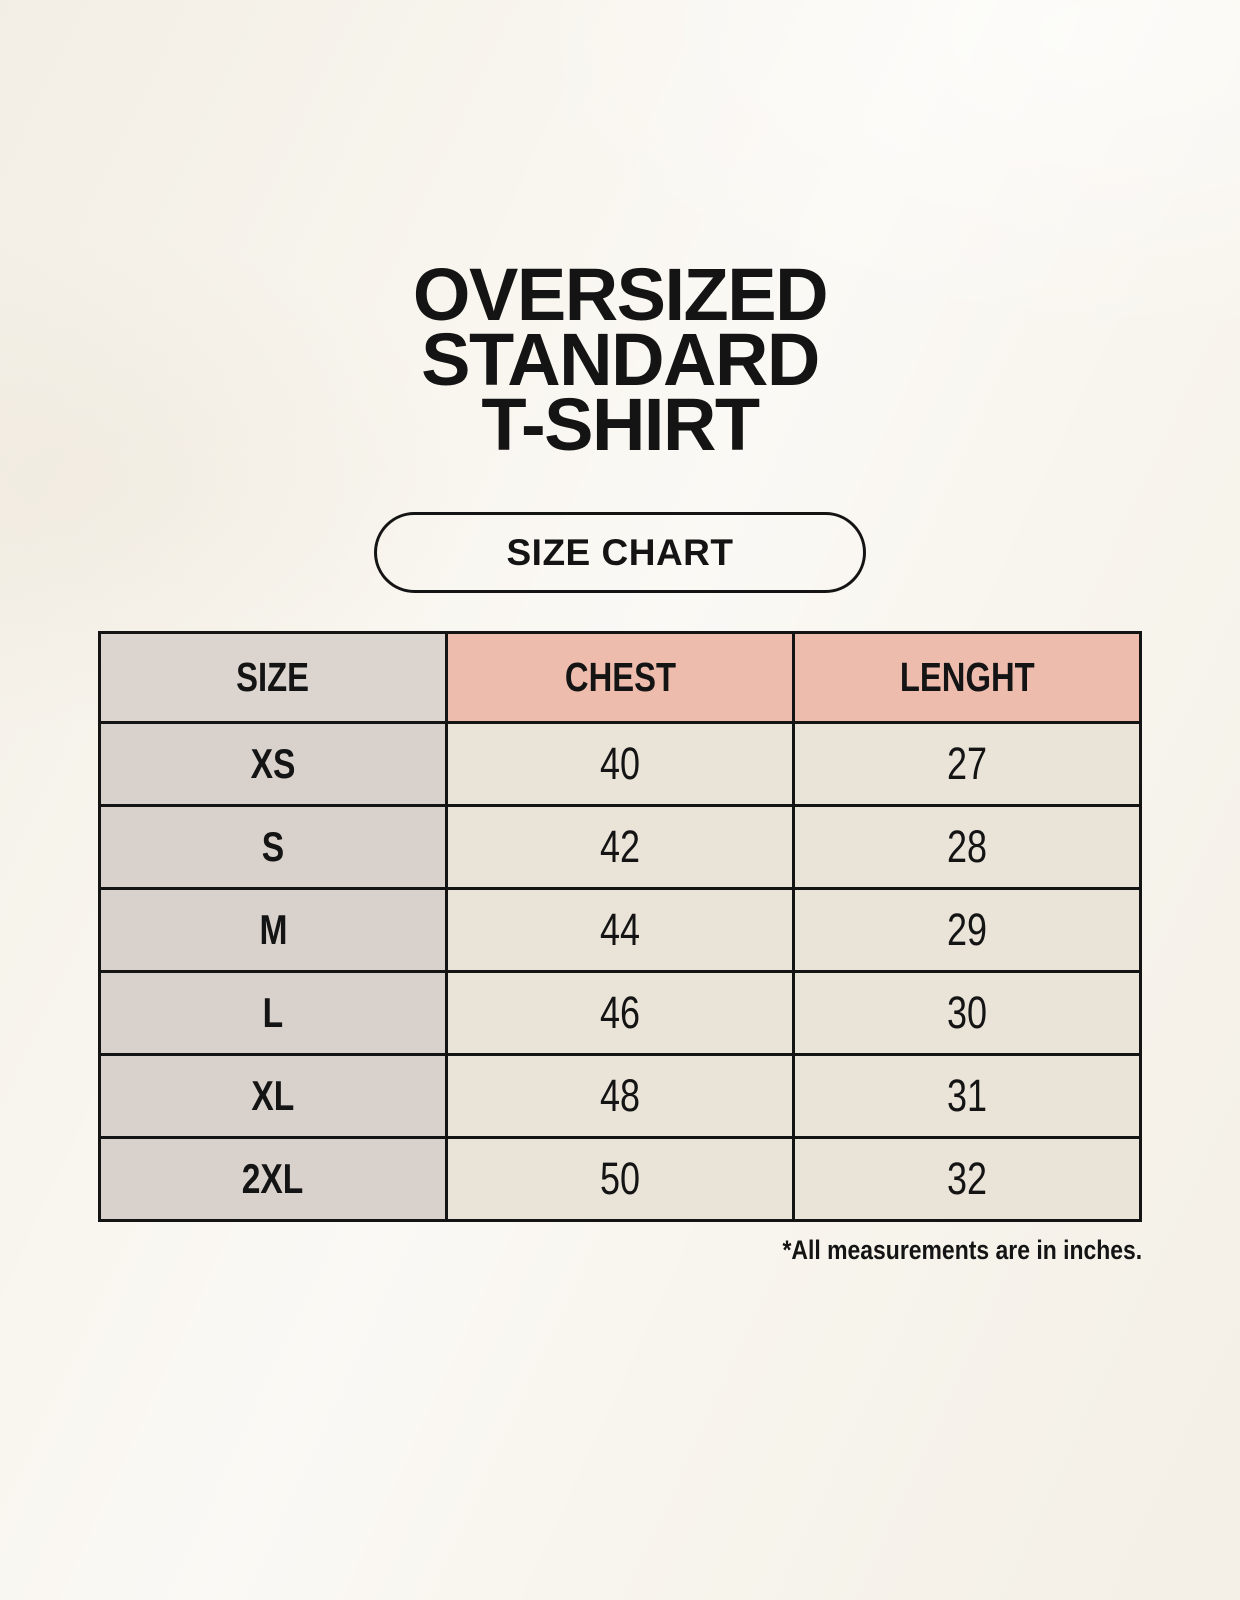  I want to click on cell-s-lenght-value: 28, so click(967, 846).